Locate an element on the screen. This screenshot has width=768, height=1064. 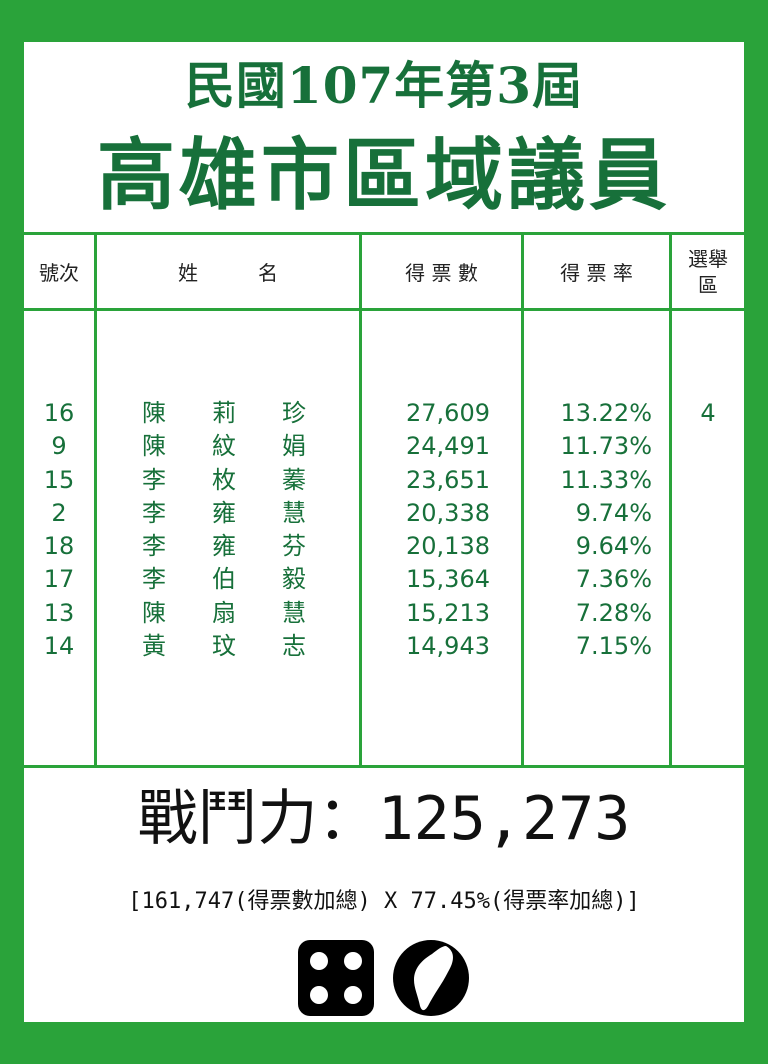
row-votes: 23,651 is located at coordinates (448, 479).